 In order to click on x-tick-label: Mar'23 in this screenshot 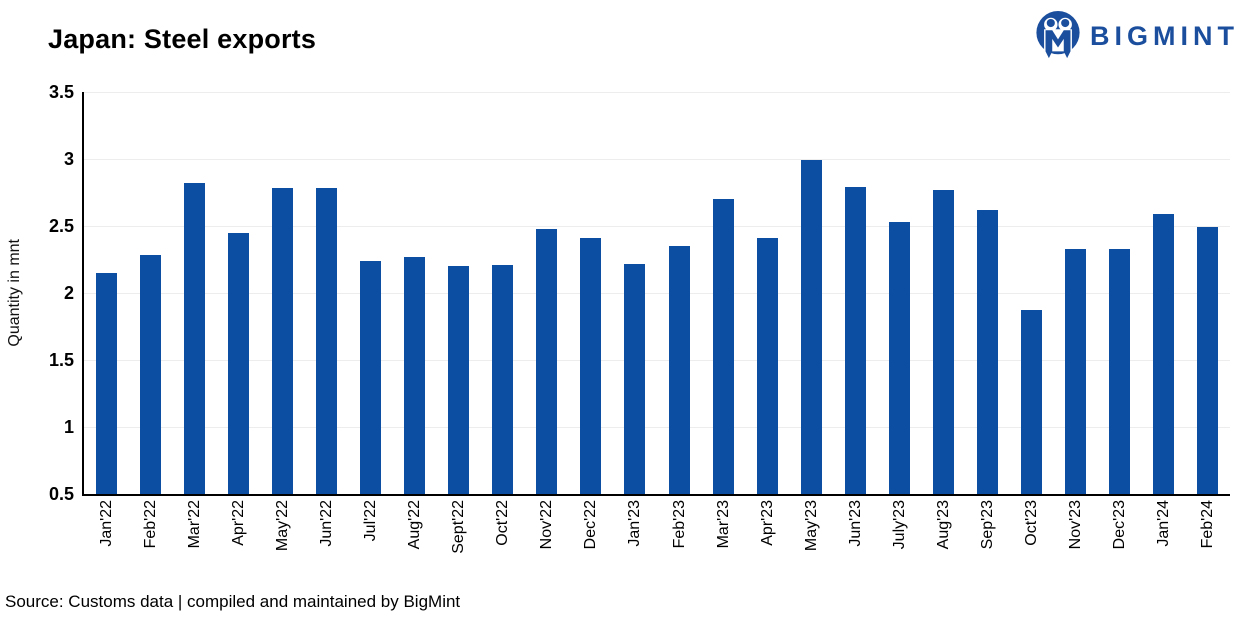, I will do `click(723, 524)`.